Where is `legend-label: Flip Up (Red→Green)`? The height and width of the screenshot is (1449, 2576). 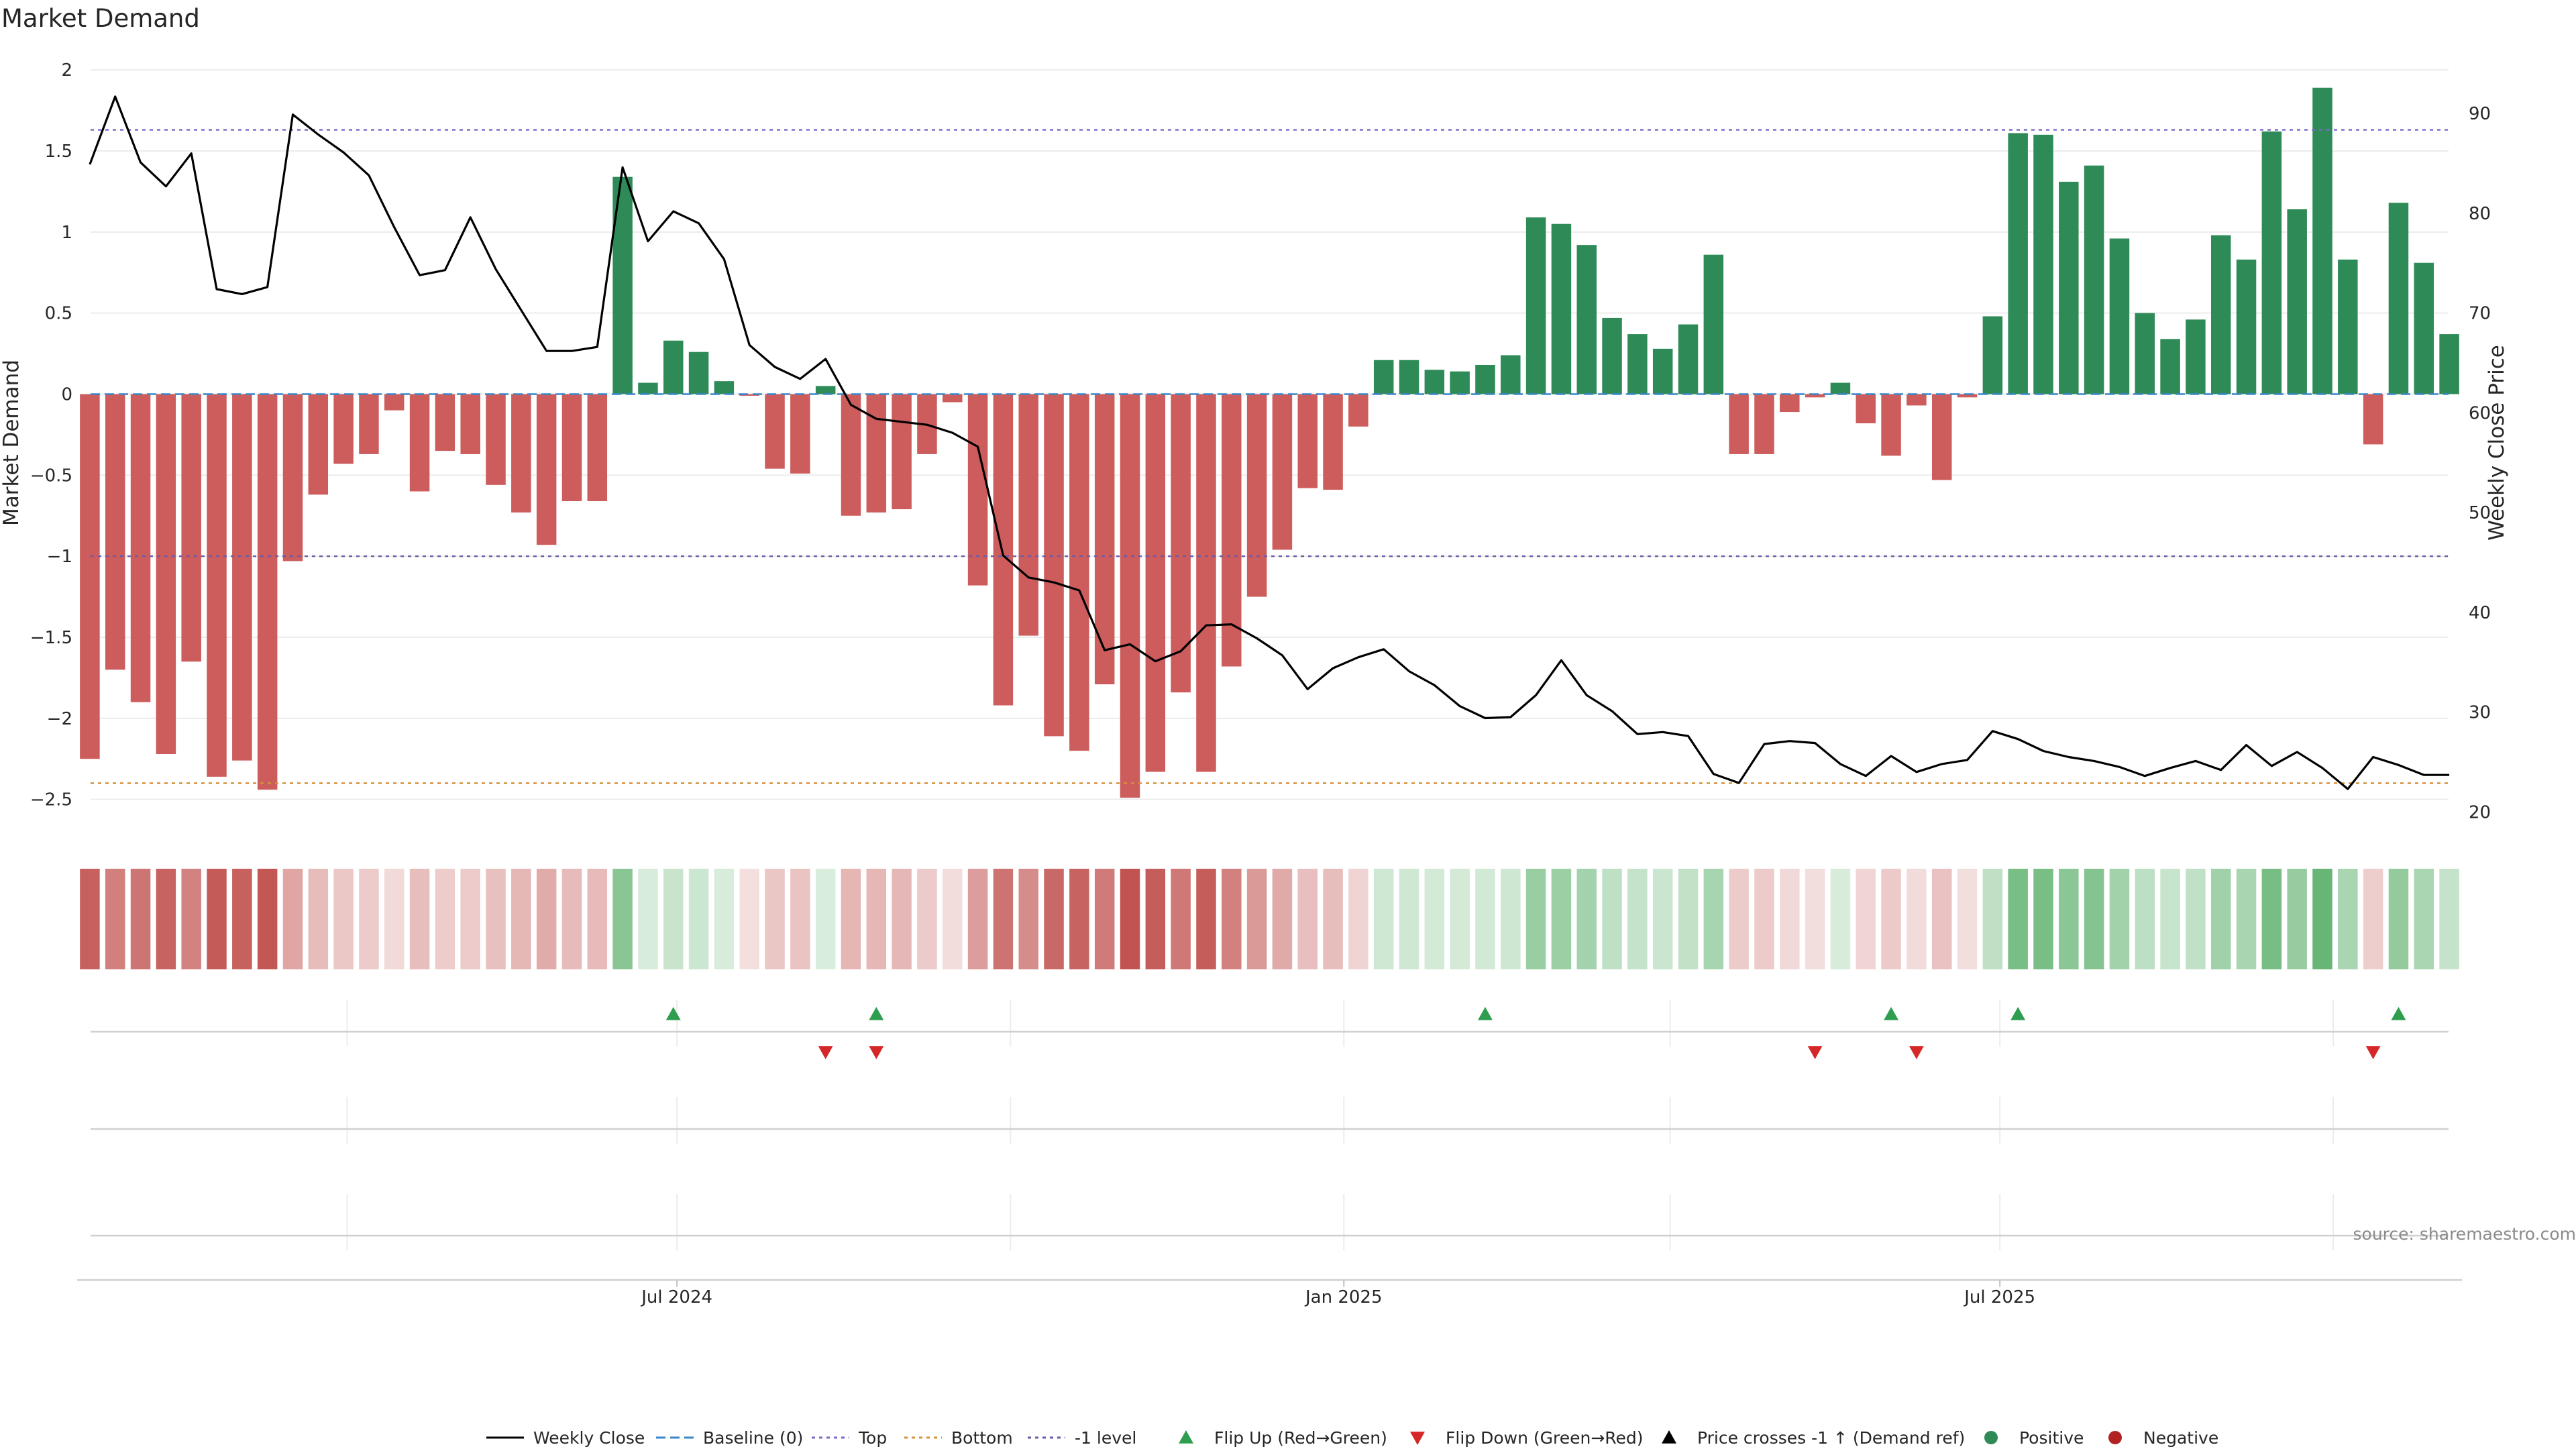
legend-label: Flip Up (Red→Green) is located at coordinates (1300, 1438).